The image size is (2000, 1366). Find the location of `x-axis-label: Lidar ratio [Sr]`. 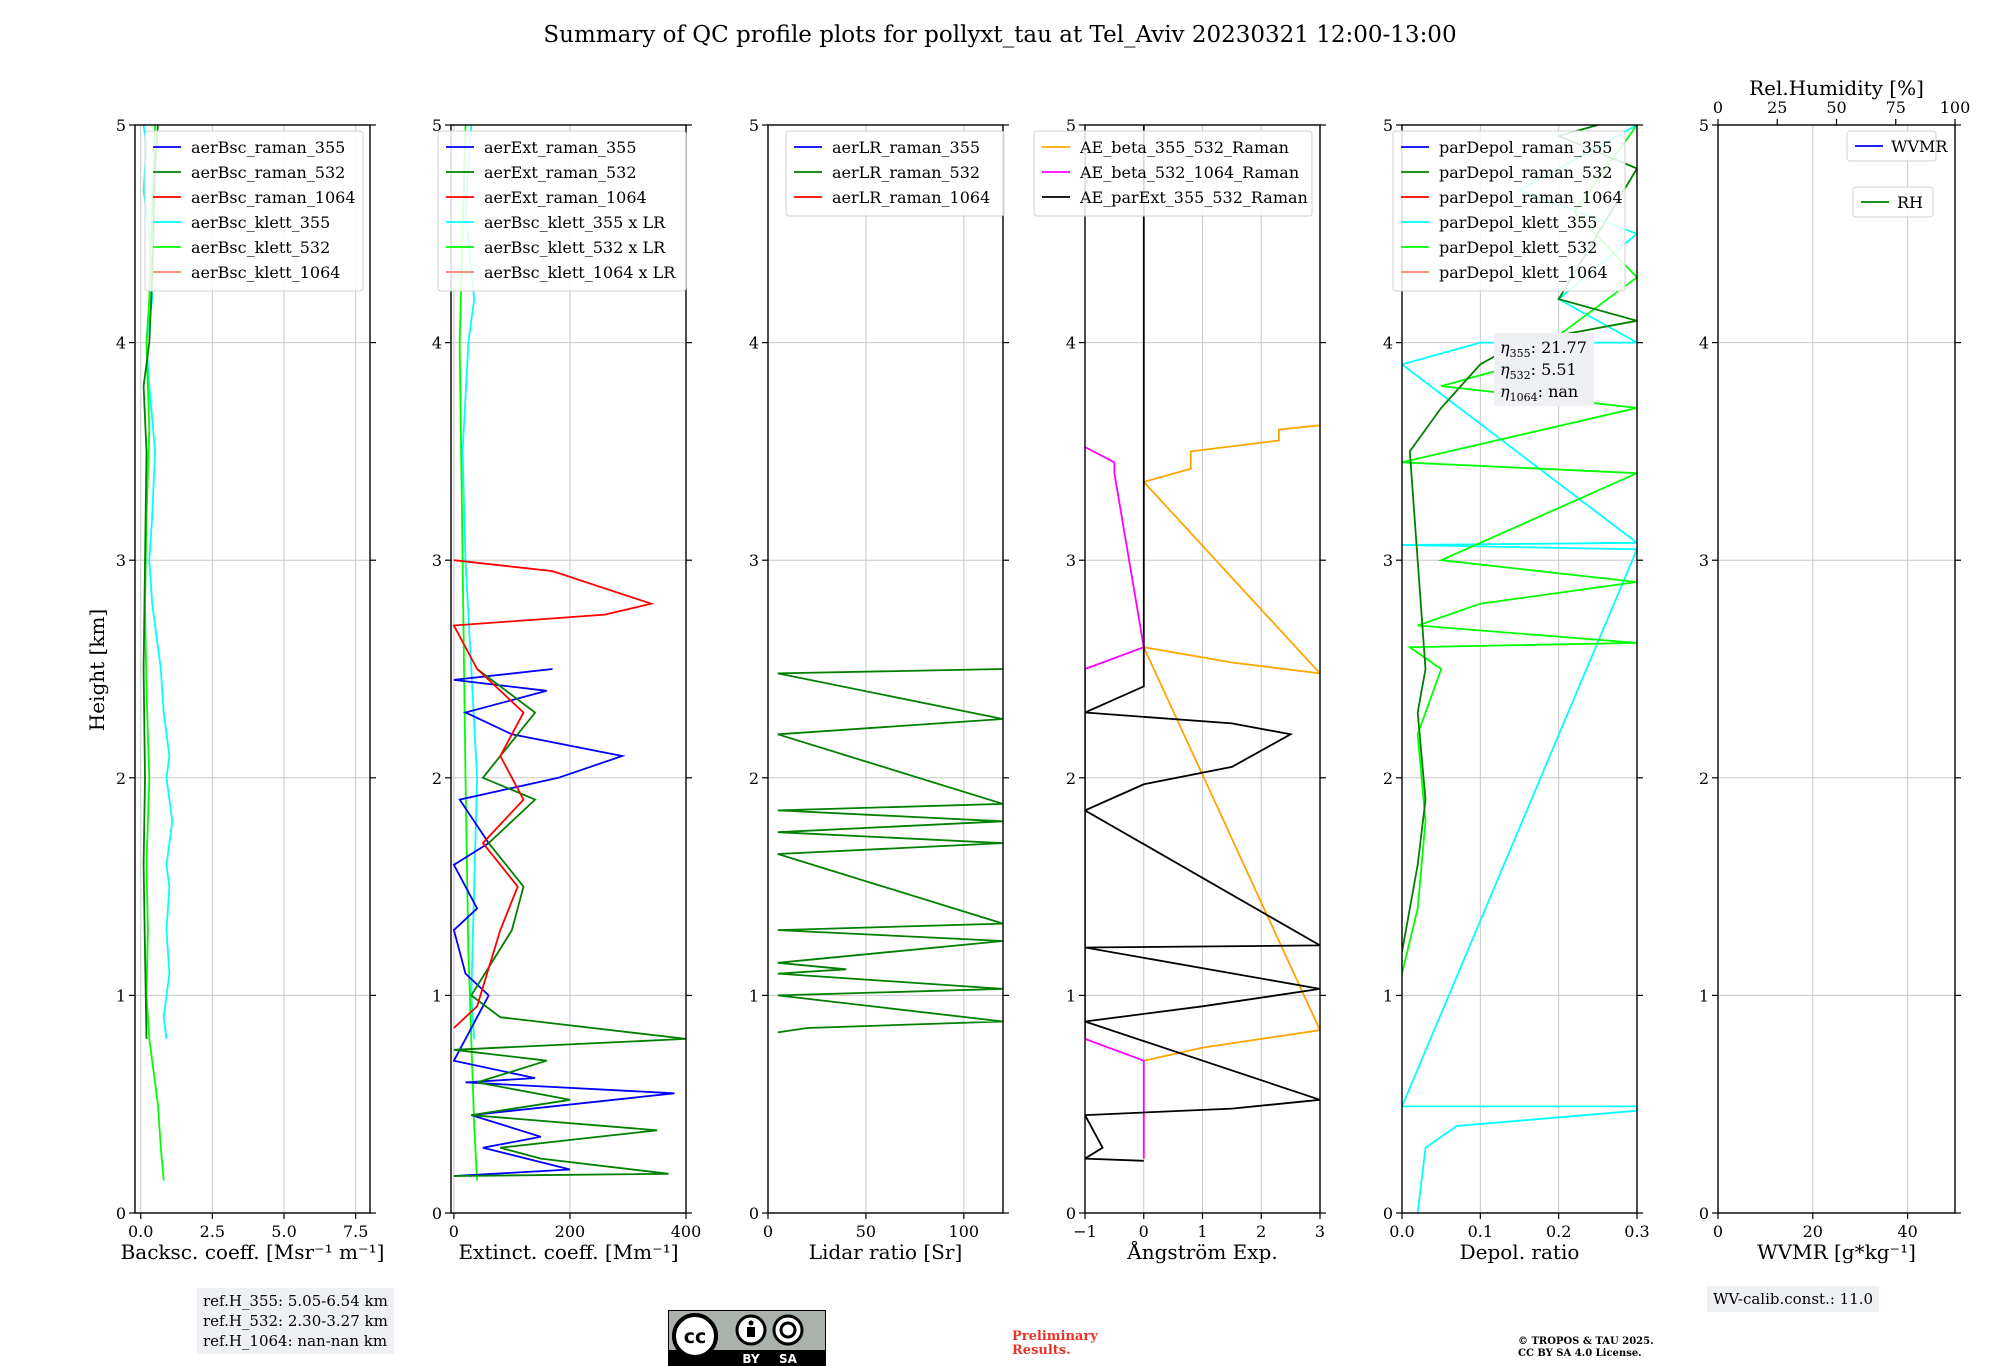

x-axis-label: Lidar ratio [Sr] is located at coordinates (886, 1252).